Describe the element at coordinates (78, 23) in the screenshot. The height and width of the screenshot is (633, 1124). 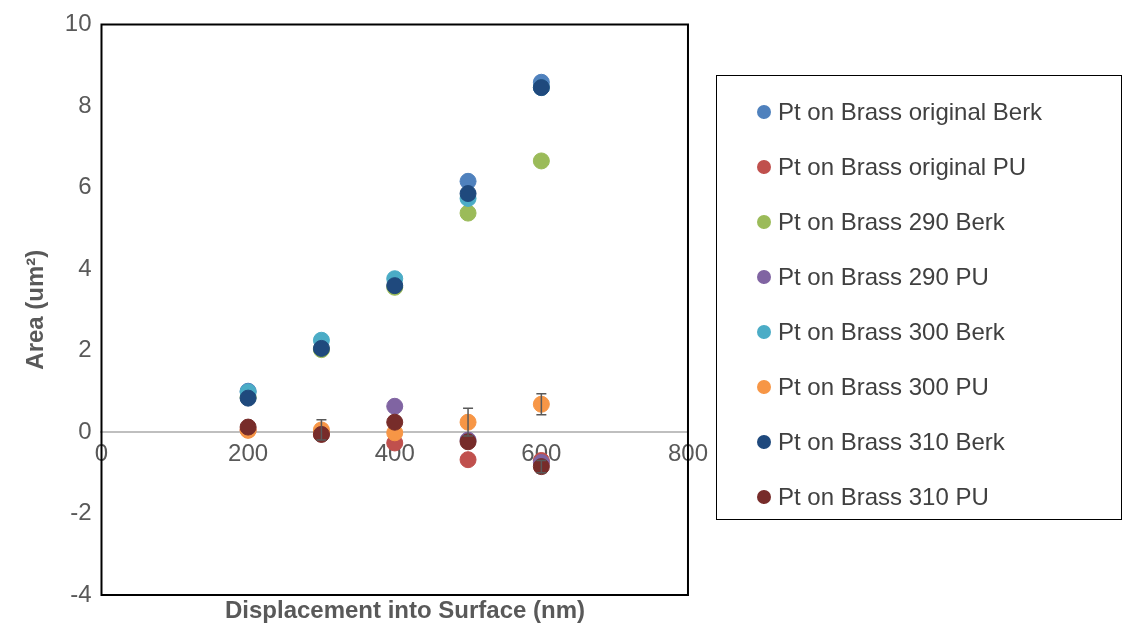
I see `y-tick-label: 10` at that location.